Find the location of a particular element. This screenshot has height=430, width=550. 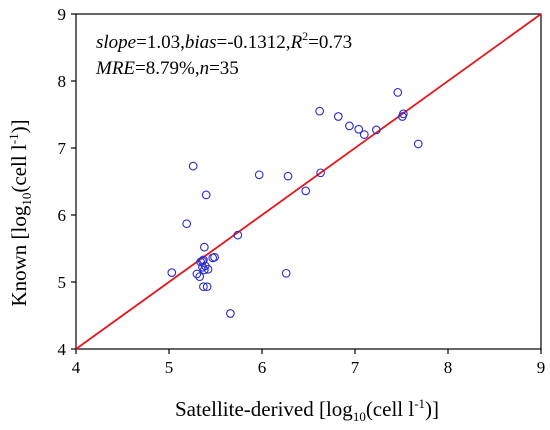

slope-name: slope is located at coordinates (116, 42).